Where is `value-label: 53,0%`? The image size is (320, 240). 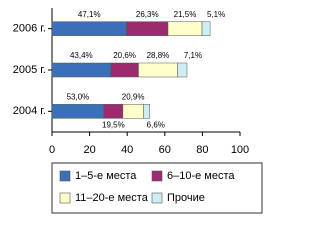
value-label: 53,0% is located at coordinates (78, 96).